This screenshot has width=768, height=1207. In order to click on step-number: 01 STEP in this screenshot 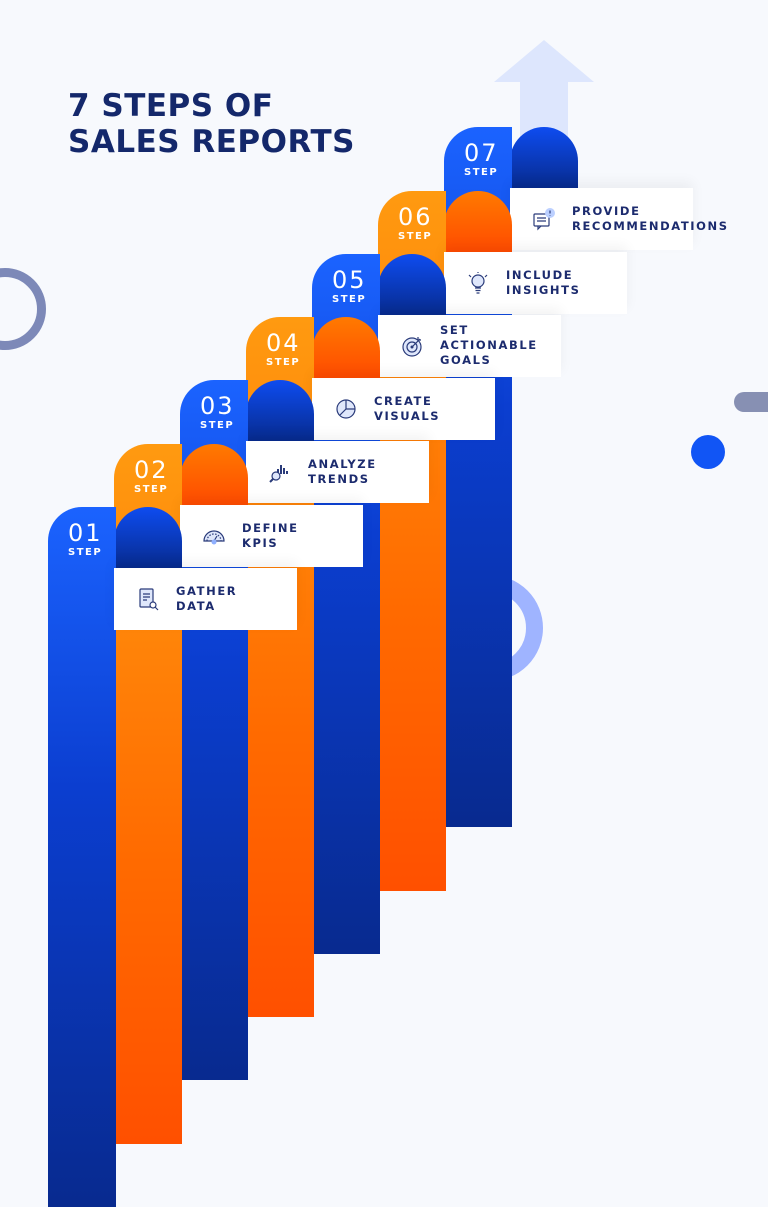, I will do `click(82, 539)`.